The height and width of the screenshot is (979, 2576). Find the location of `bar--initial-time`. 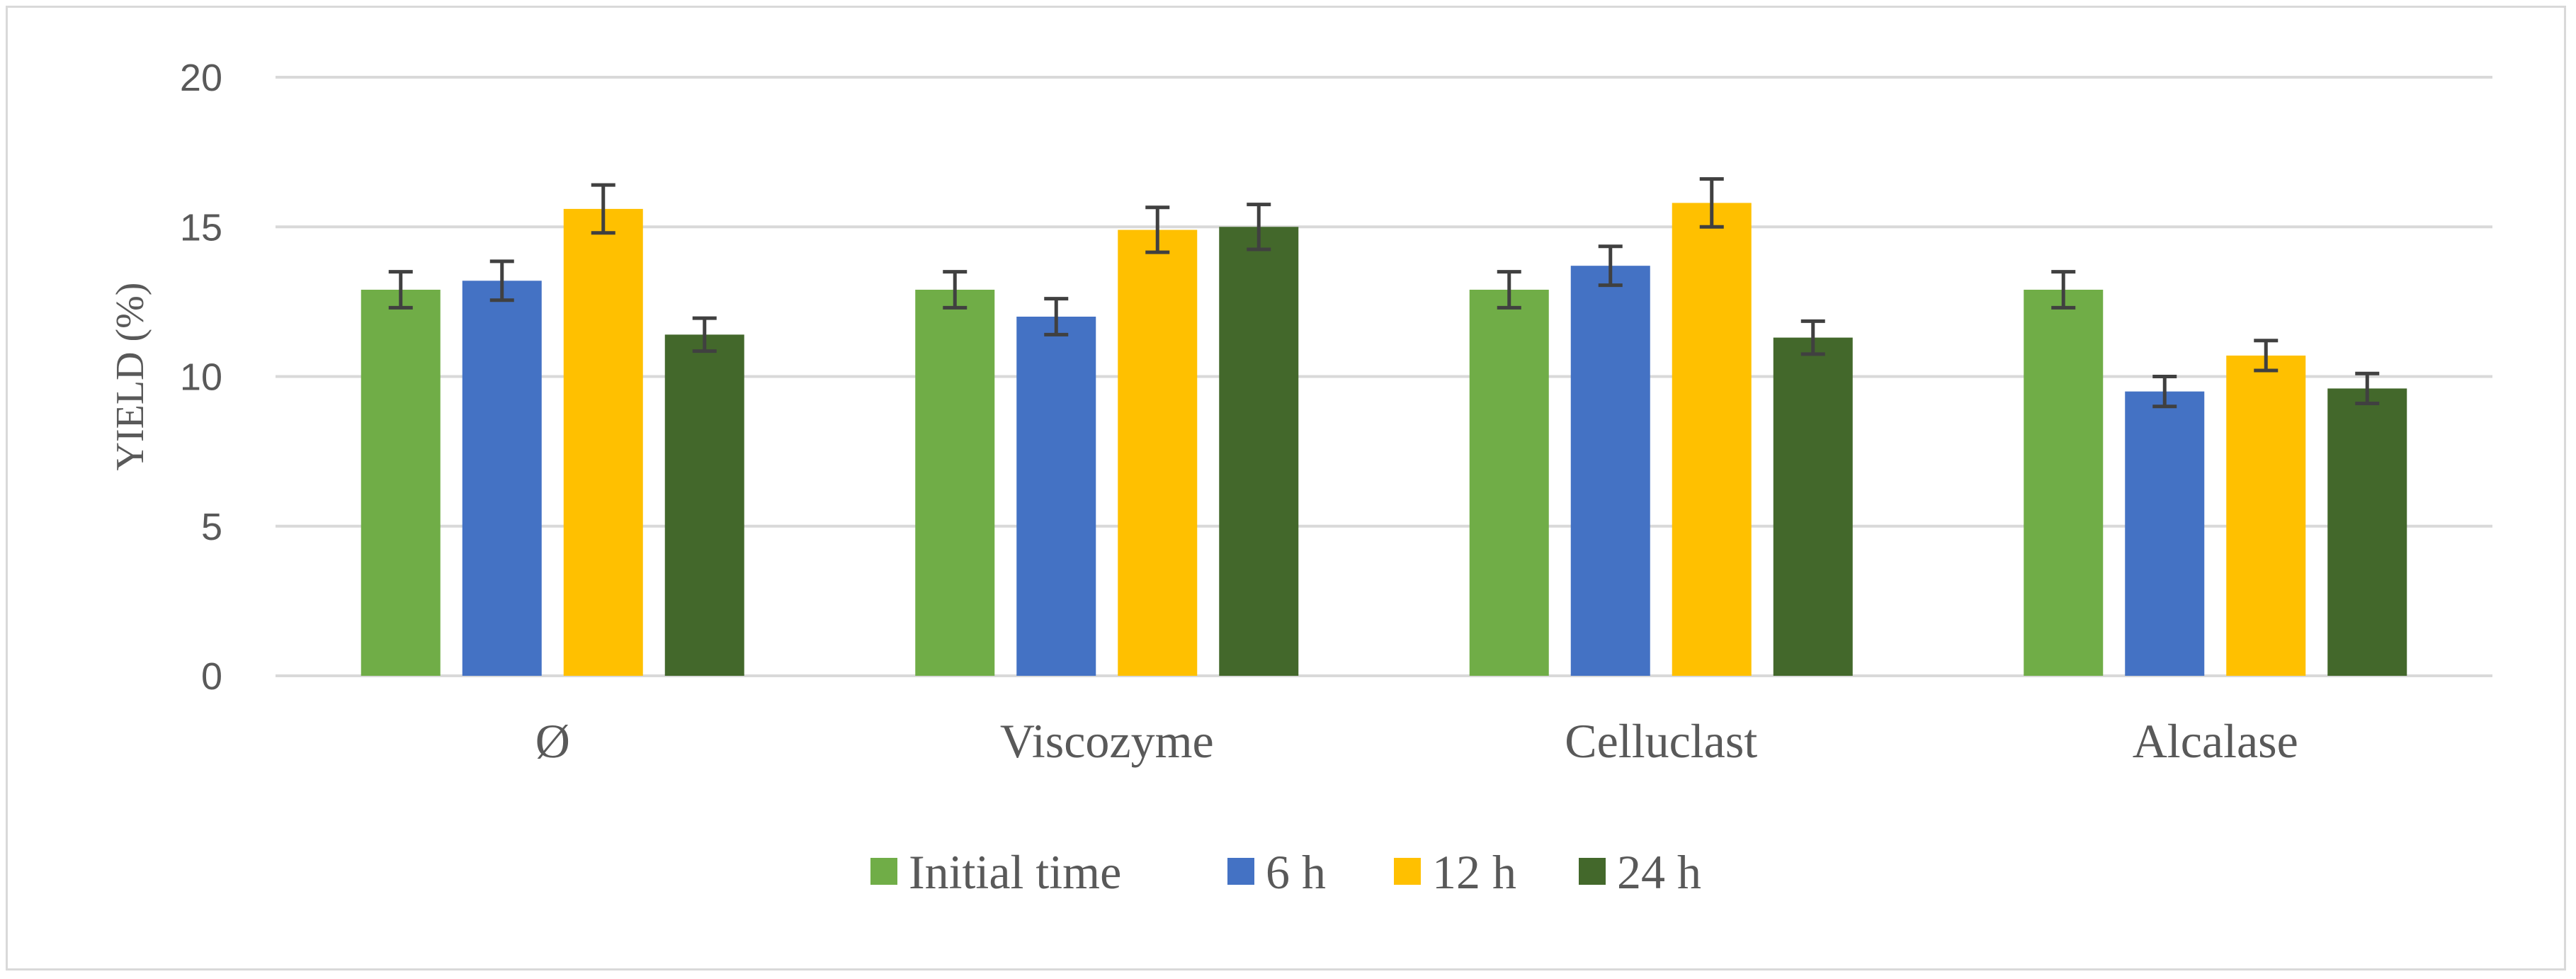

bar--initial-time is located at coordinates (401, 483).